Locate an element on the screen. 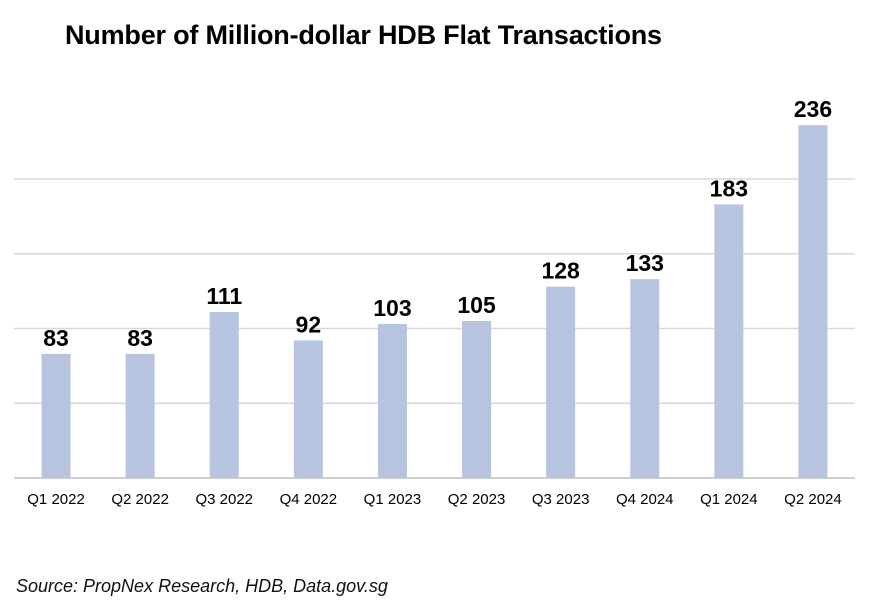 The height and width of the screenshot is (612, 870). data-label: 183 is located at coordinates (729, 188).